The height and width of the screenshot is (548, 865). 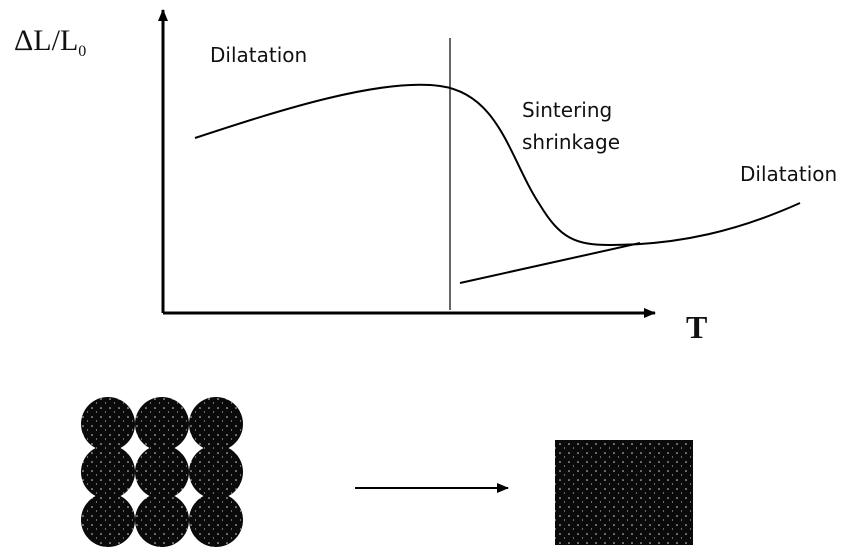 What do you see at coordinates (624, 492) in the screenshot?
I see `sintered-block` at bounding box center [624, 492].